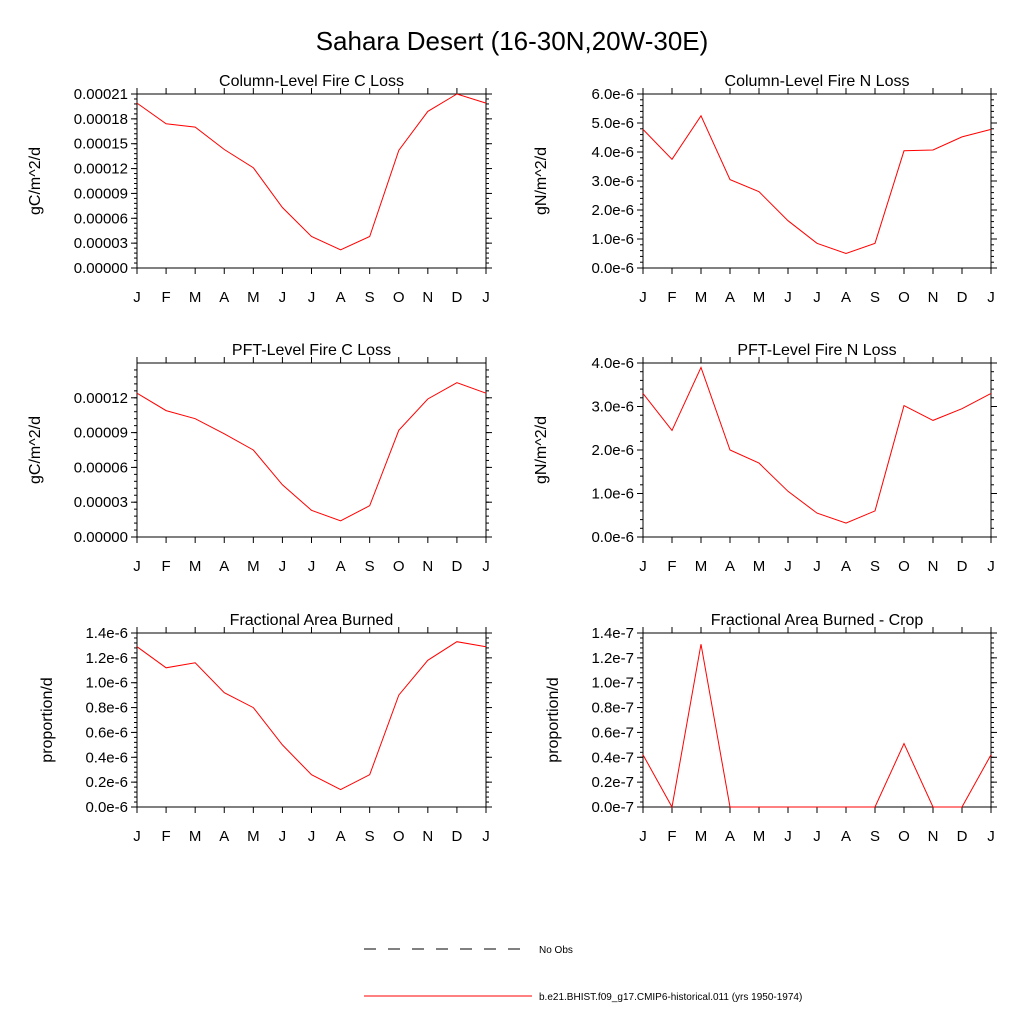 The height and width of the screenshot is (1024, 1024). What do you see at coordinates (101, 94) in the screenshot?
I see `y-tick-label: 0.00021` at bounding box center [101, 94].